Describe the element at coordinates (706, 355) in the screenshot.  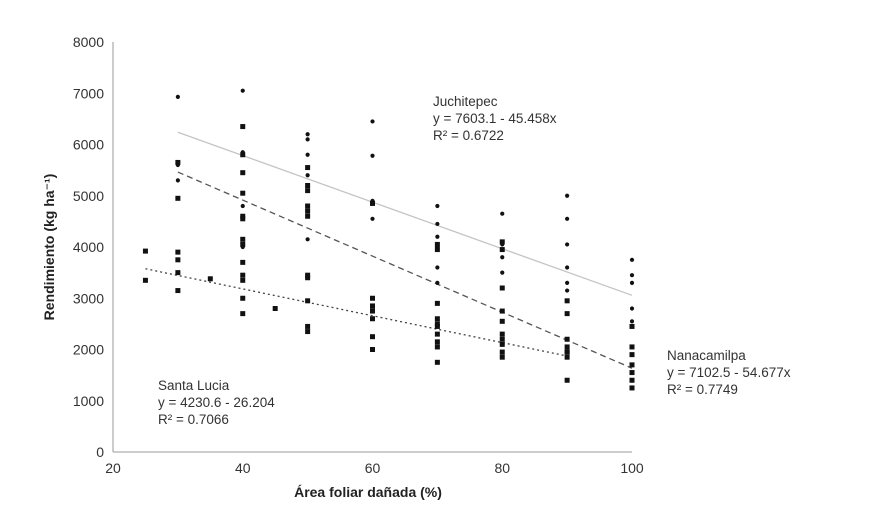
I see `annotation-nanacamilpa-name: Nanacamilpa` at that location.